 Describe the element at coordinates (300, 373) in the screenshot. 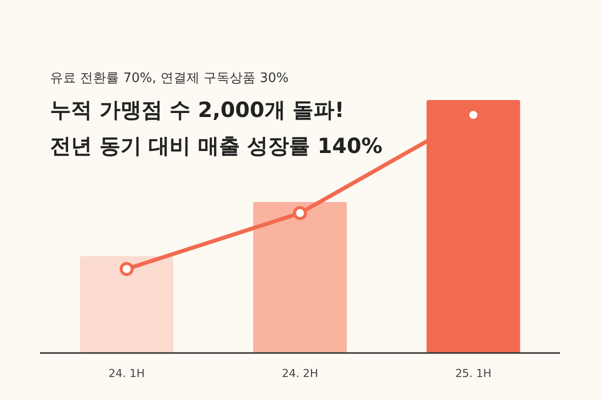

I see `x-tick-label: 24. 2H` at that location.